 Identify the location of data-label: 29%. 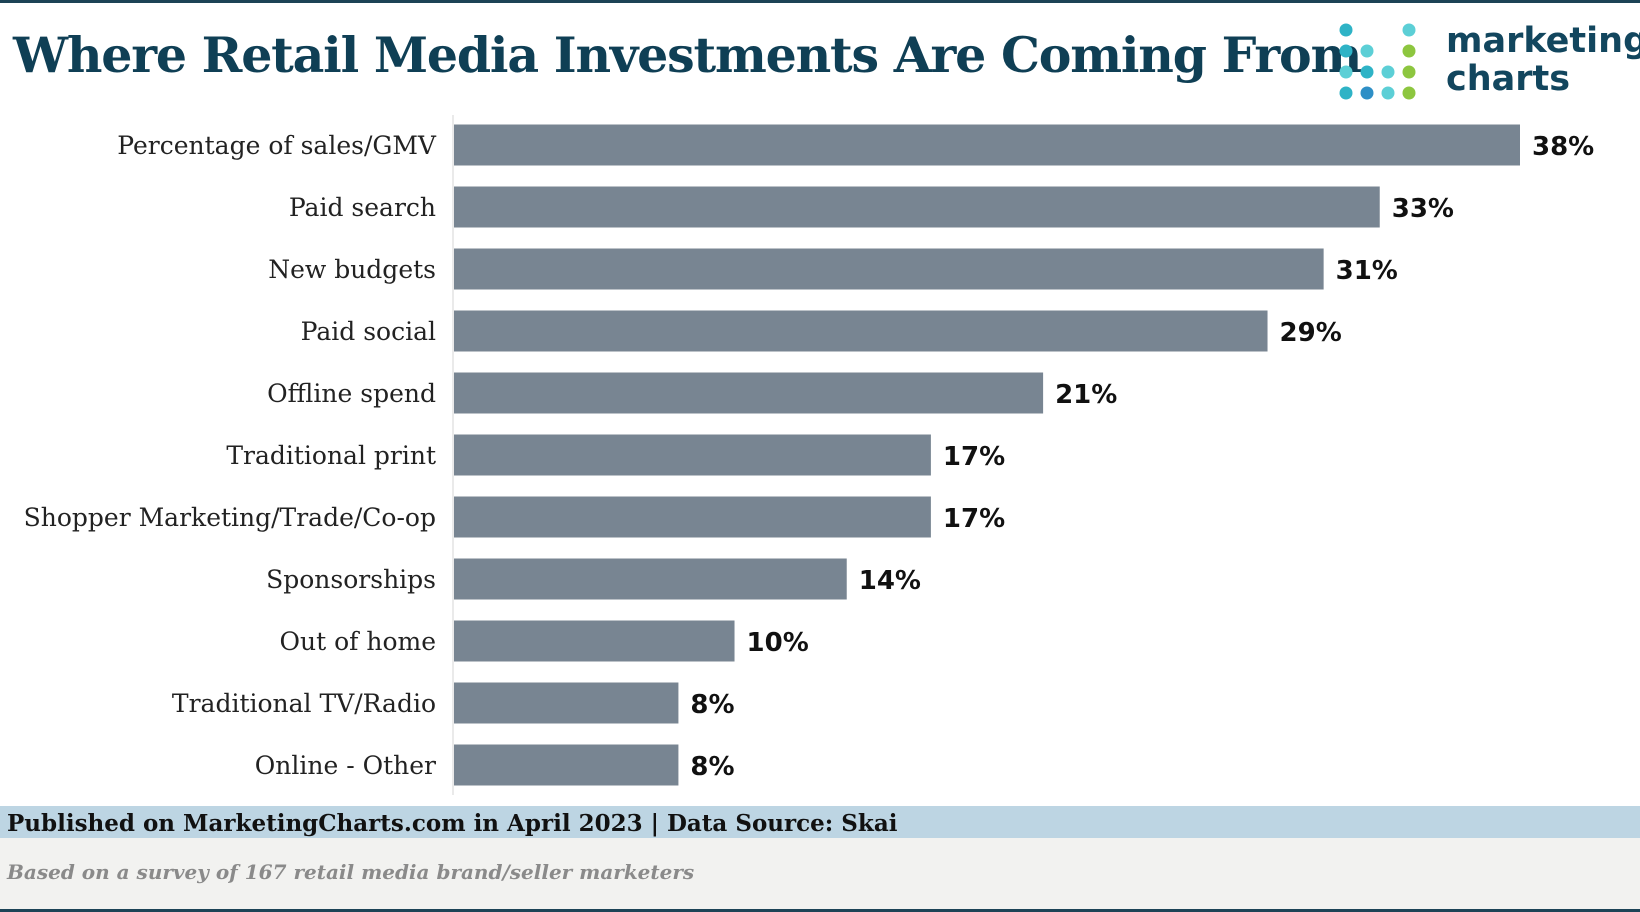
(1311, 333).